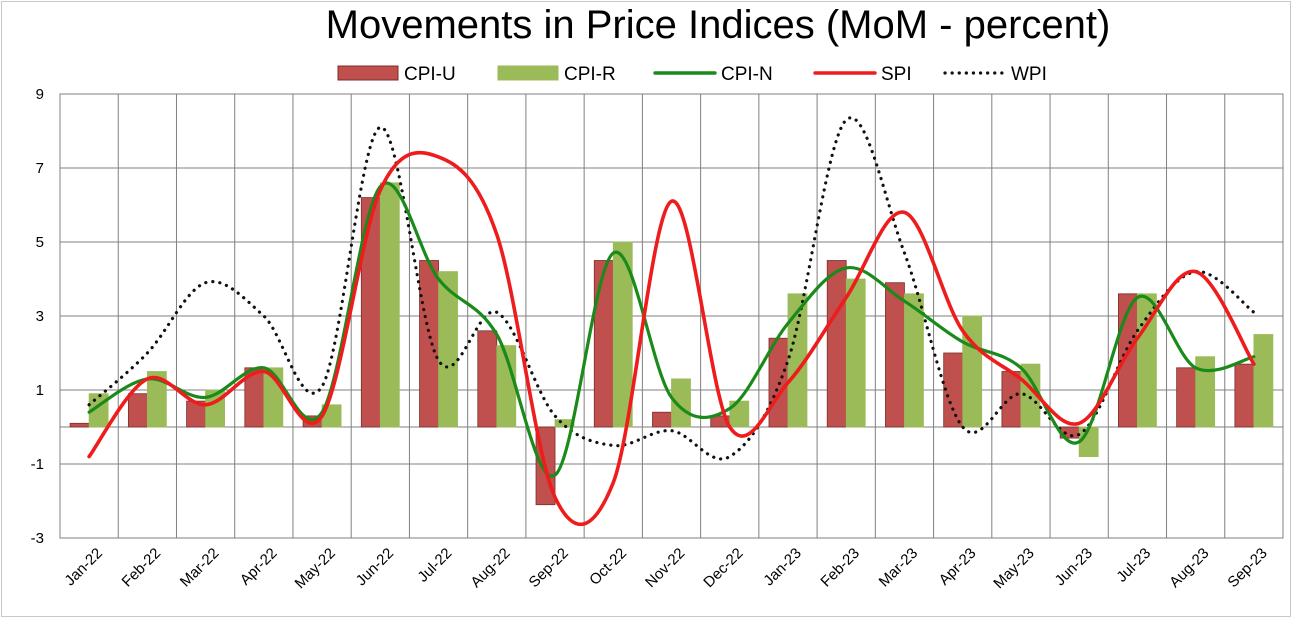 The height and width of the screenshot is (618, 1292). Describe the element at coordinates (782, 567) in the screenshot. I see `x-tick-label: Jan-23` at that location.